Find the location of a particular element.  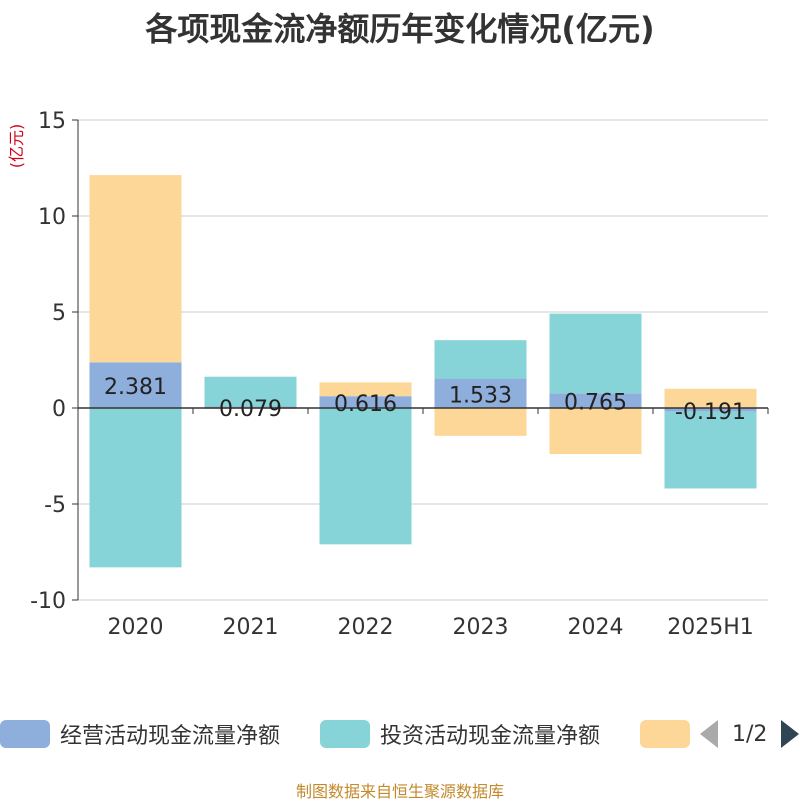

legend-item-operating: 经营活动现金流量净额 is located at coordinates (140, 734).